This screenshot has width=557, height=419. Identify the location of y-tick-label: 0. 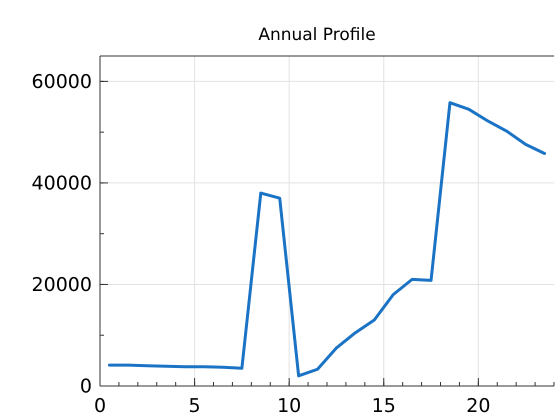
(86, 387).